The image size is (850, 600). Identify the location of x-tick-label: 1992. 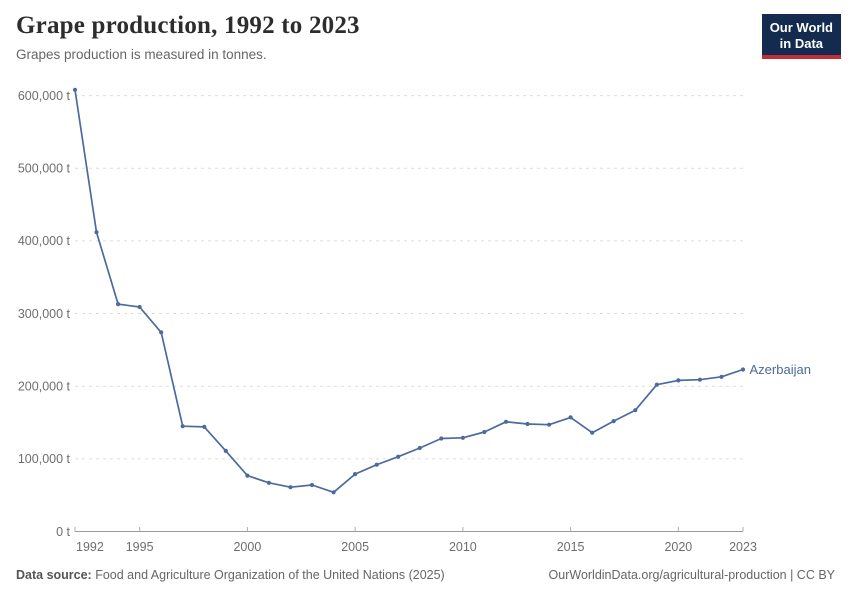
(90, 547).